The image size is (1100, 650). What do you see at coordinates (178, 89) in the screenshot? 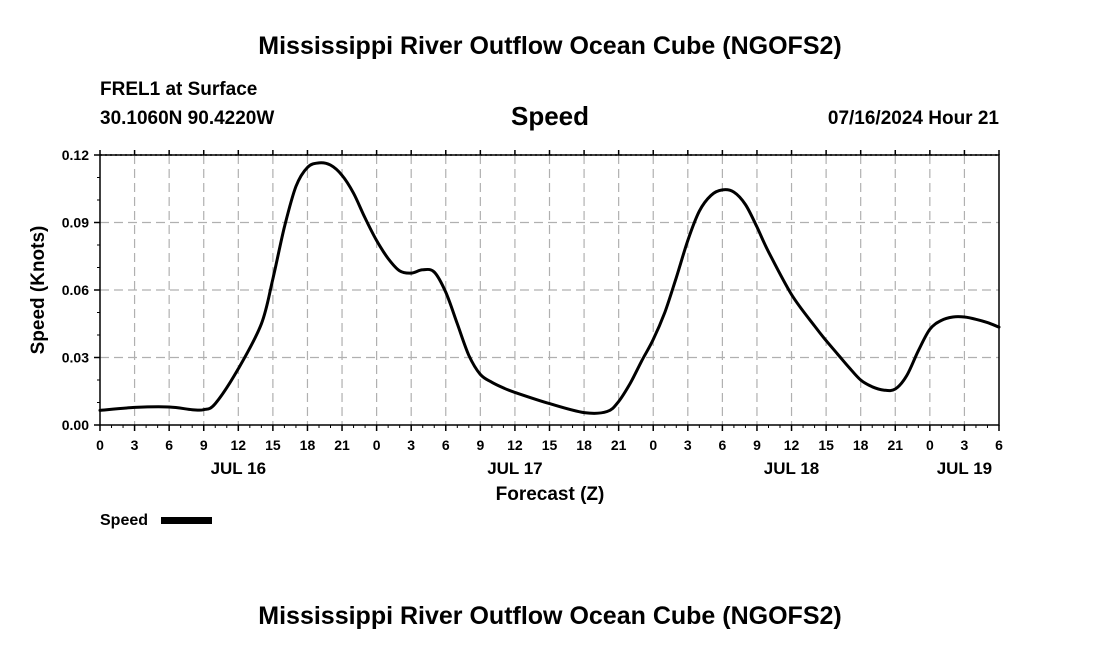
I see `station-label: FREL1 at Surface` at bounding box center [178, 89].